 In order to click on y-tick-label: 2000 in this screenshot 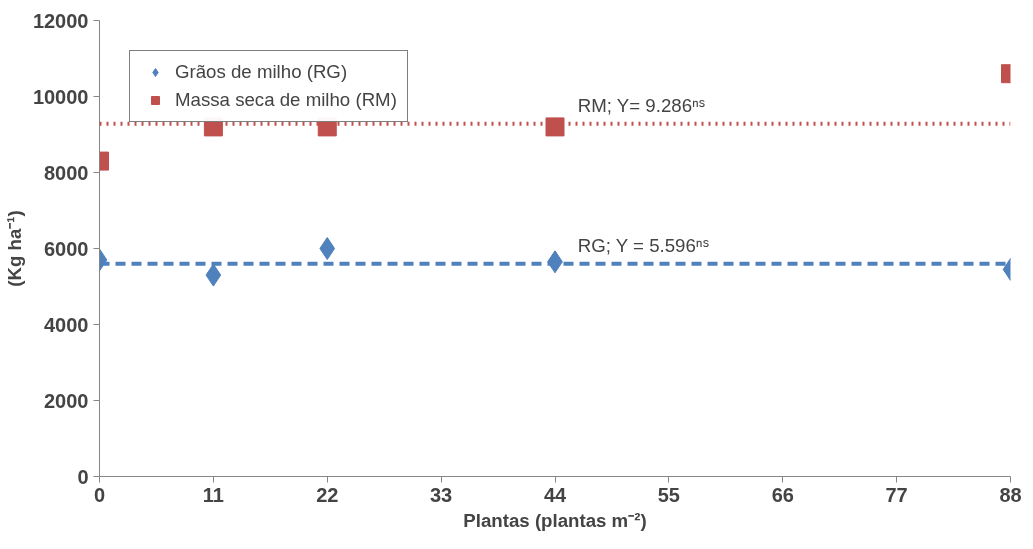, I will do `click(66, 400)`.